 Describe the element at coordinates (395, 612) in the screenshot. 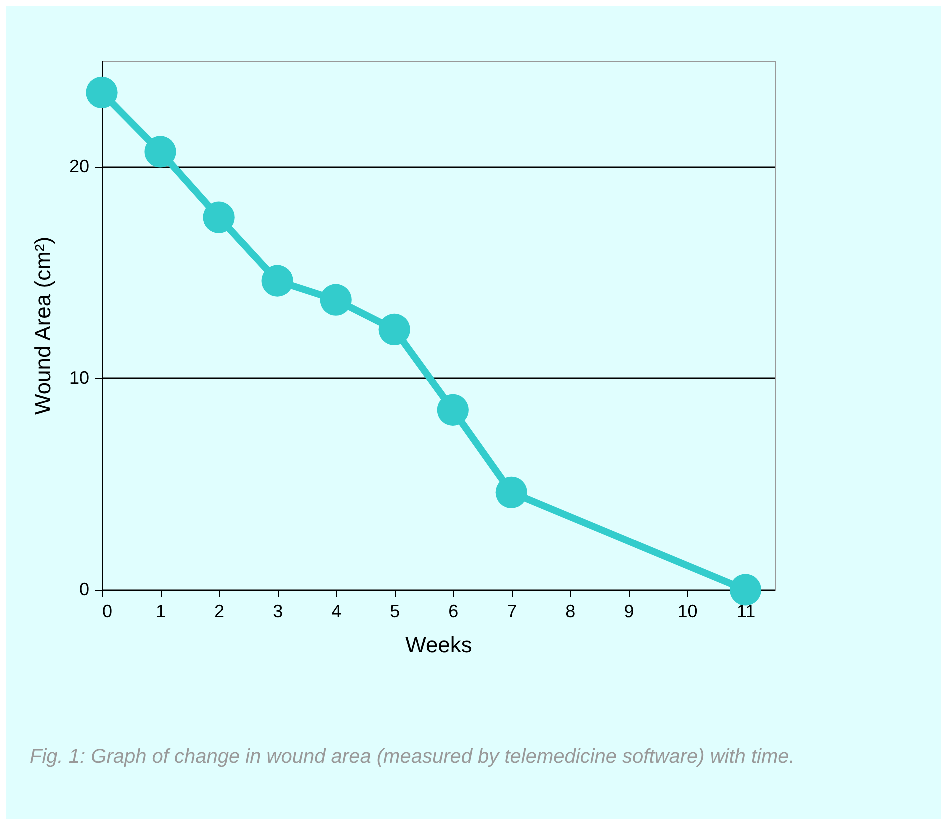

I see `x-tick-label: 5` at that location.